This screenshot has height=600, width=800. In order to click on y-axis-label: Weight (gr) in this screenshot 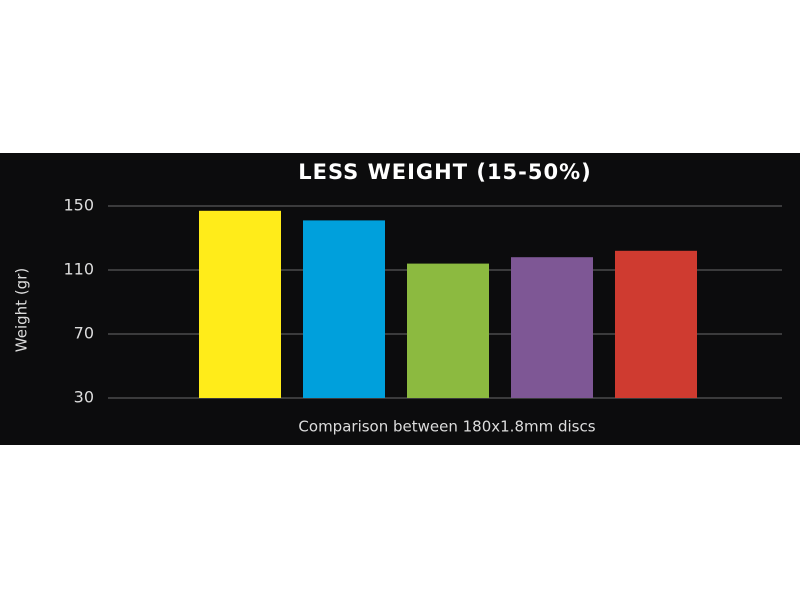, I will do `click(22, 310)`.